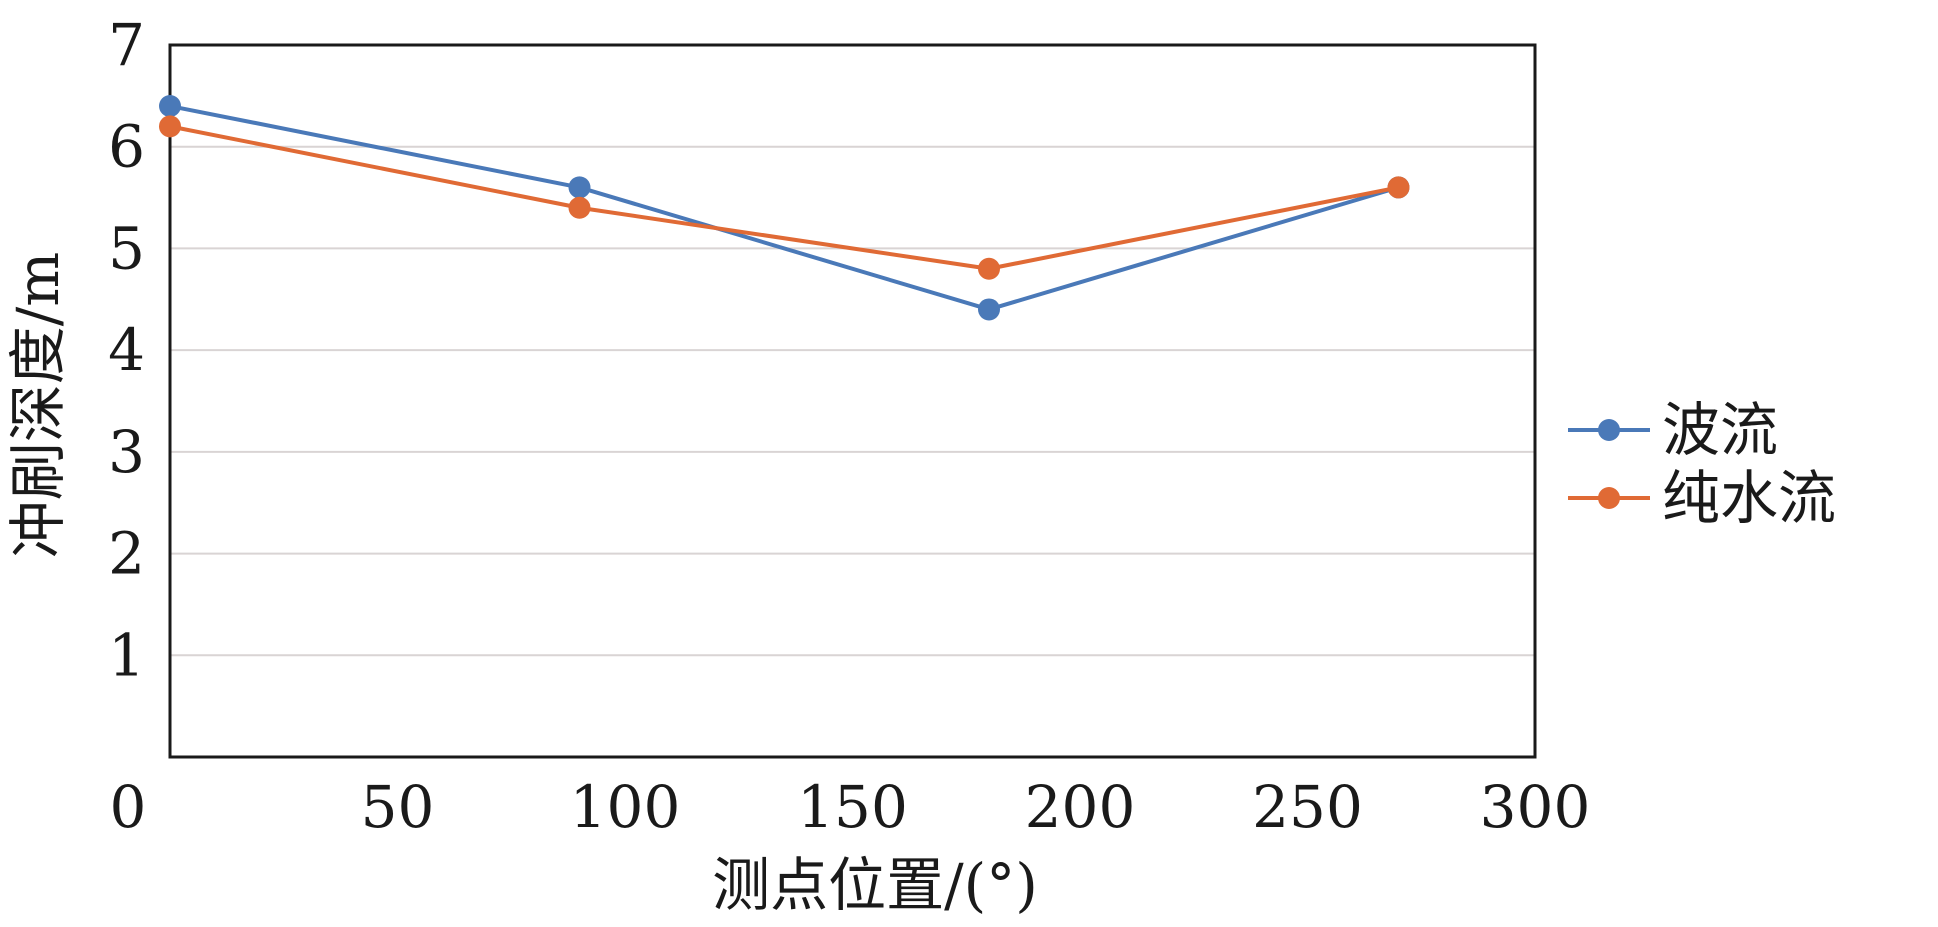 Image resolution: width=1938 pixels, height=927 pixels. I want to click on y-axis-ticks: 1 2 3 4 5 6 7, so click(126, 350).